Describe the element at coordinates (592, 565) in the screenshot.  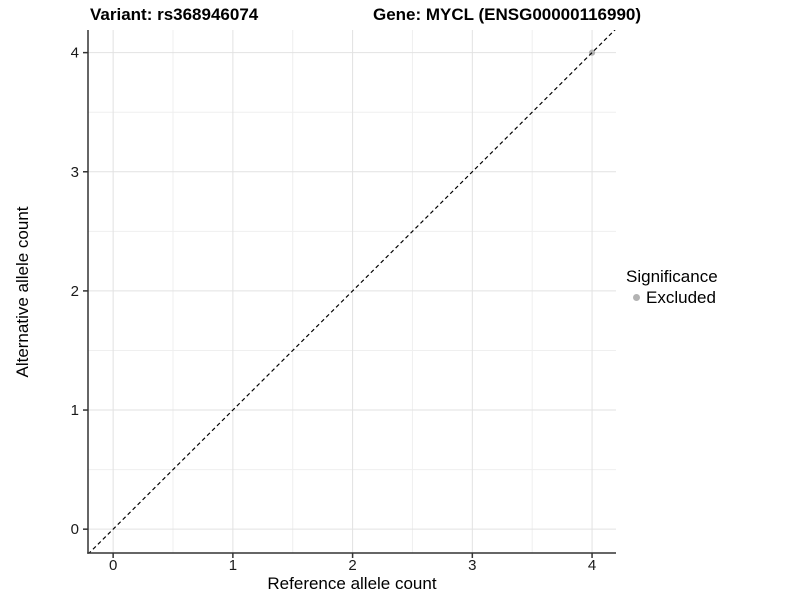
I see `x-tick-label: 4` at that location.